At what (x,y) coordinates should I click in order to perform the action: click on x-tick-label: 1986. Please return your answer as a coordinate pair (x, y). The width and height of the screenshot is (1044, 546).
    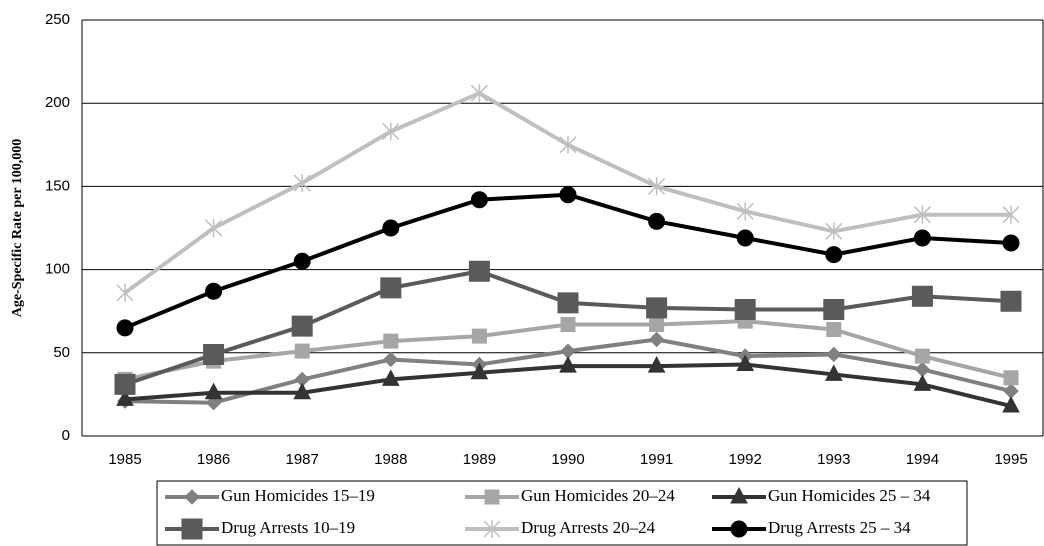
    Looking at the image, I should click on (213, 459).